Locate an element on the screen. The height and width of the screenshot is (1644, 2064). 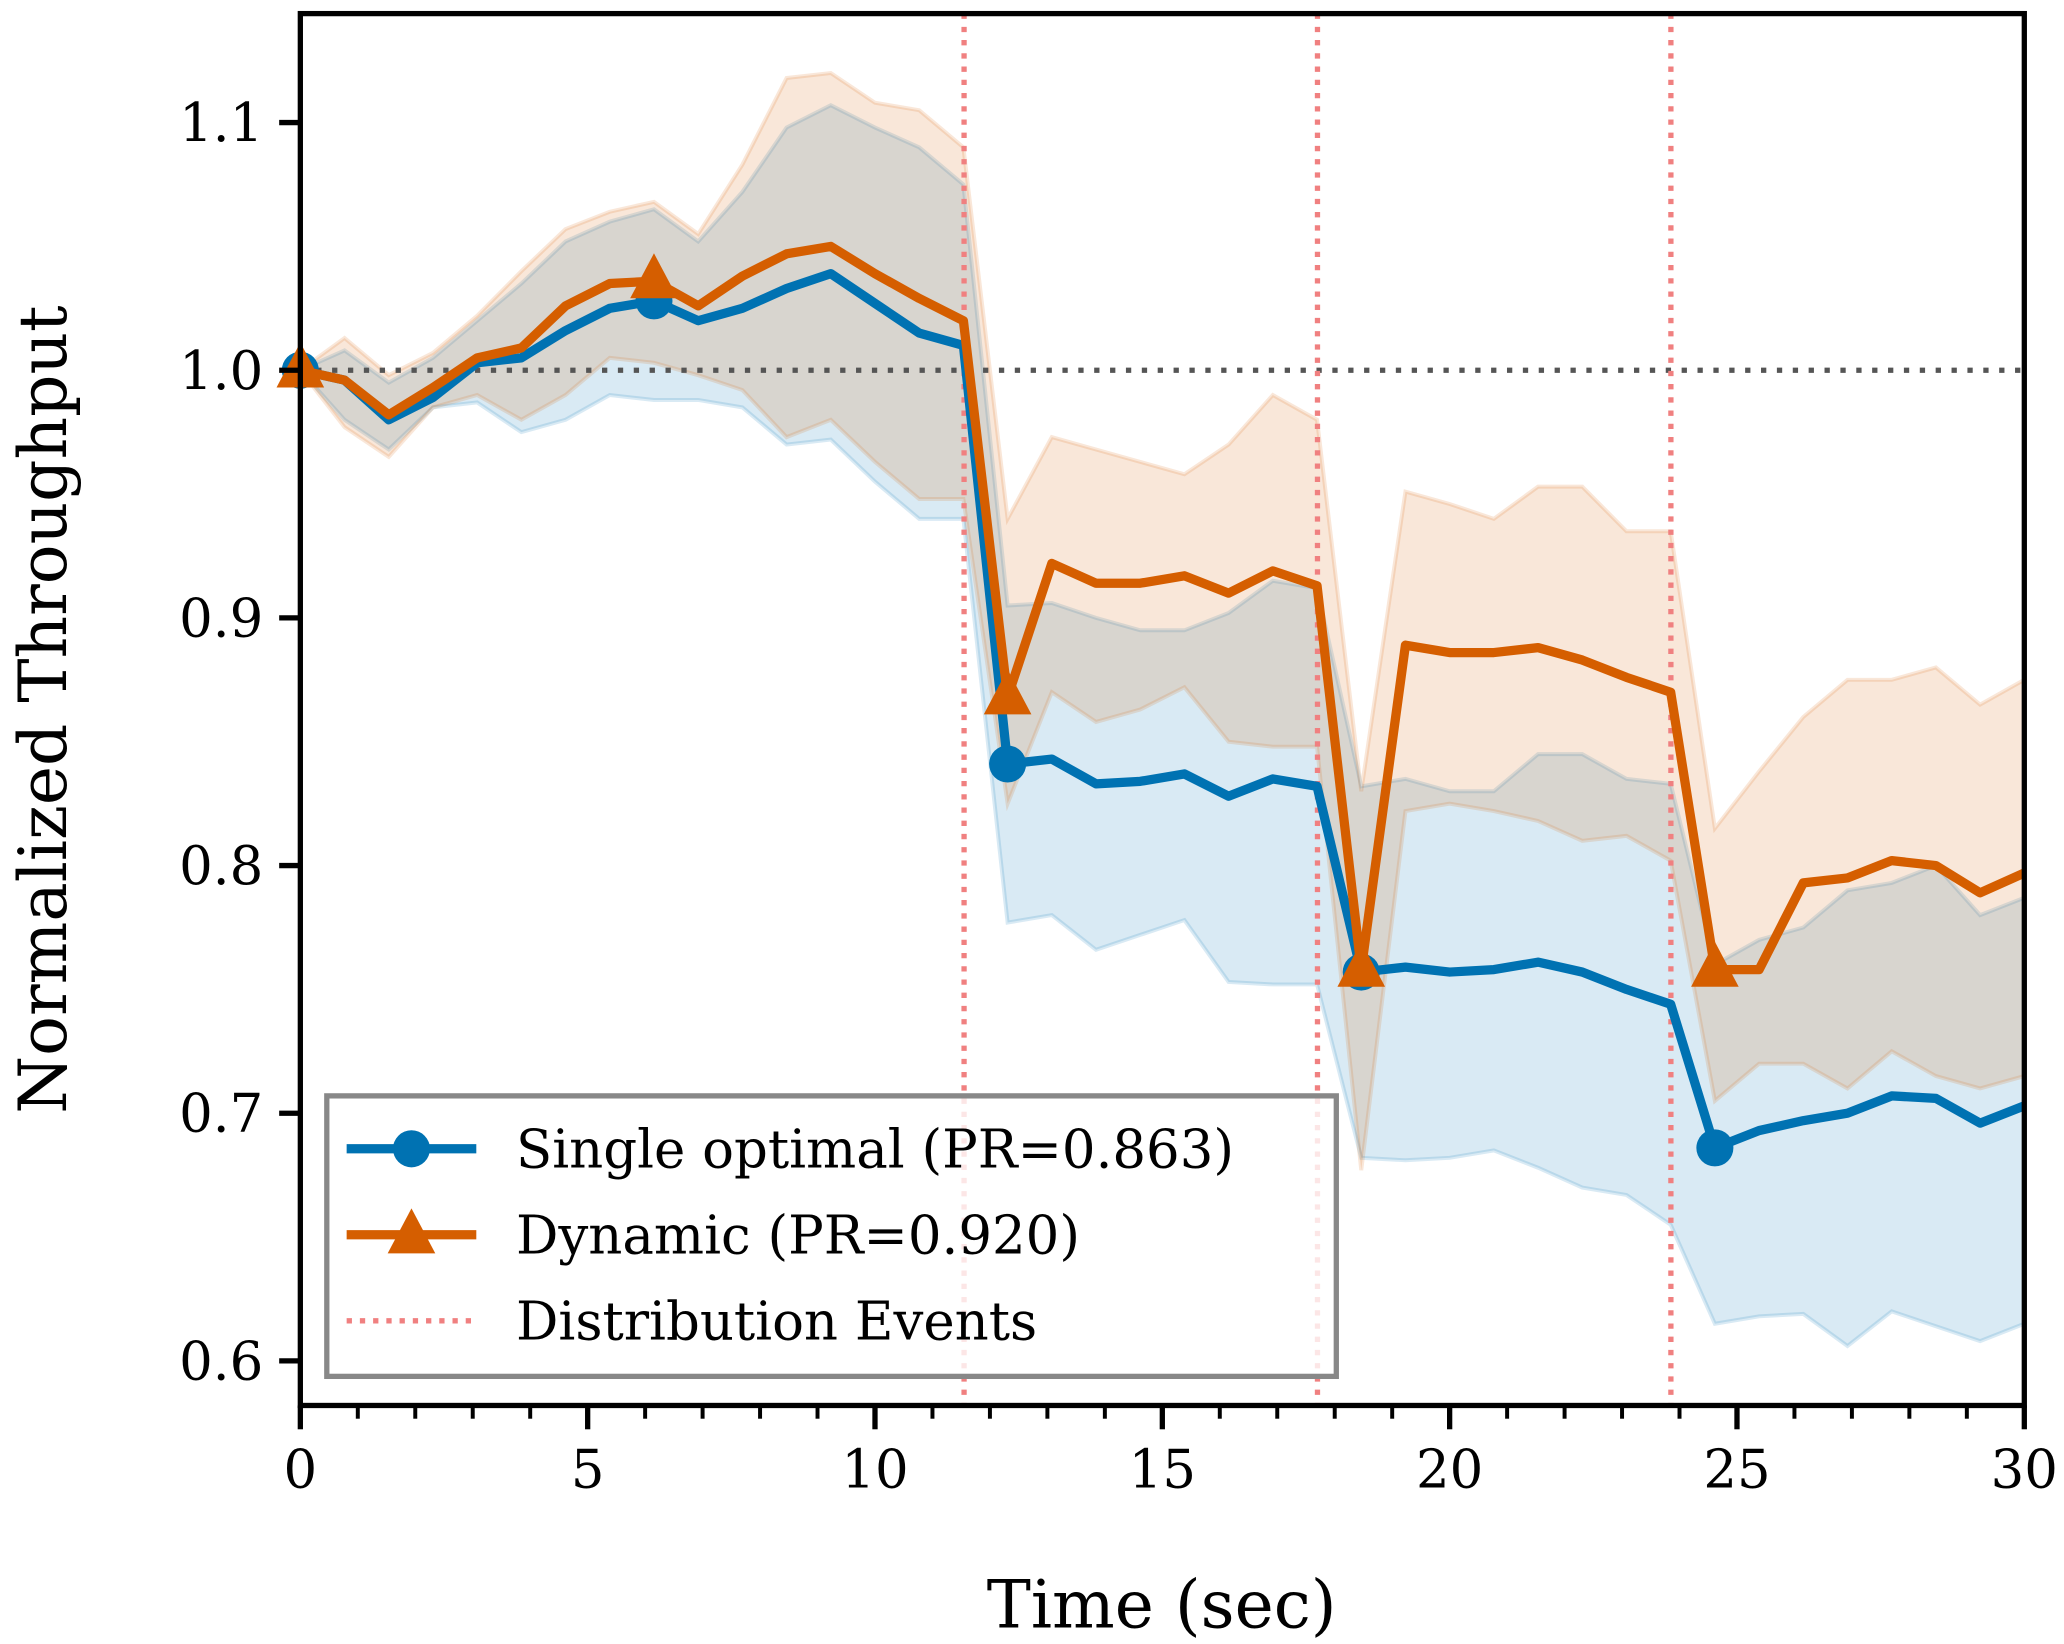
x-tick-label: 0 is located at coordinates (301, 1470).